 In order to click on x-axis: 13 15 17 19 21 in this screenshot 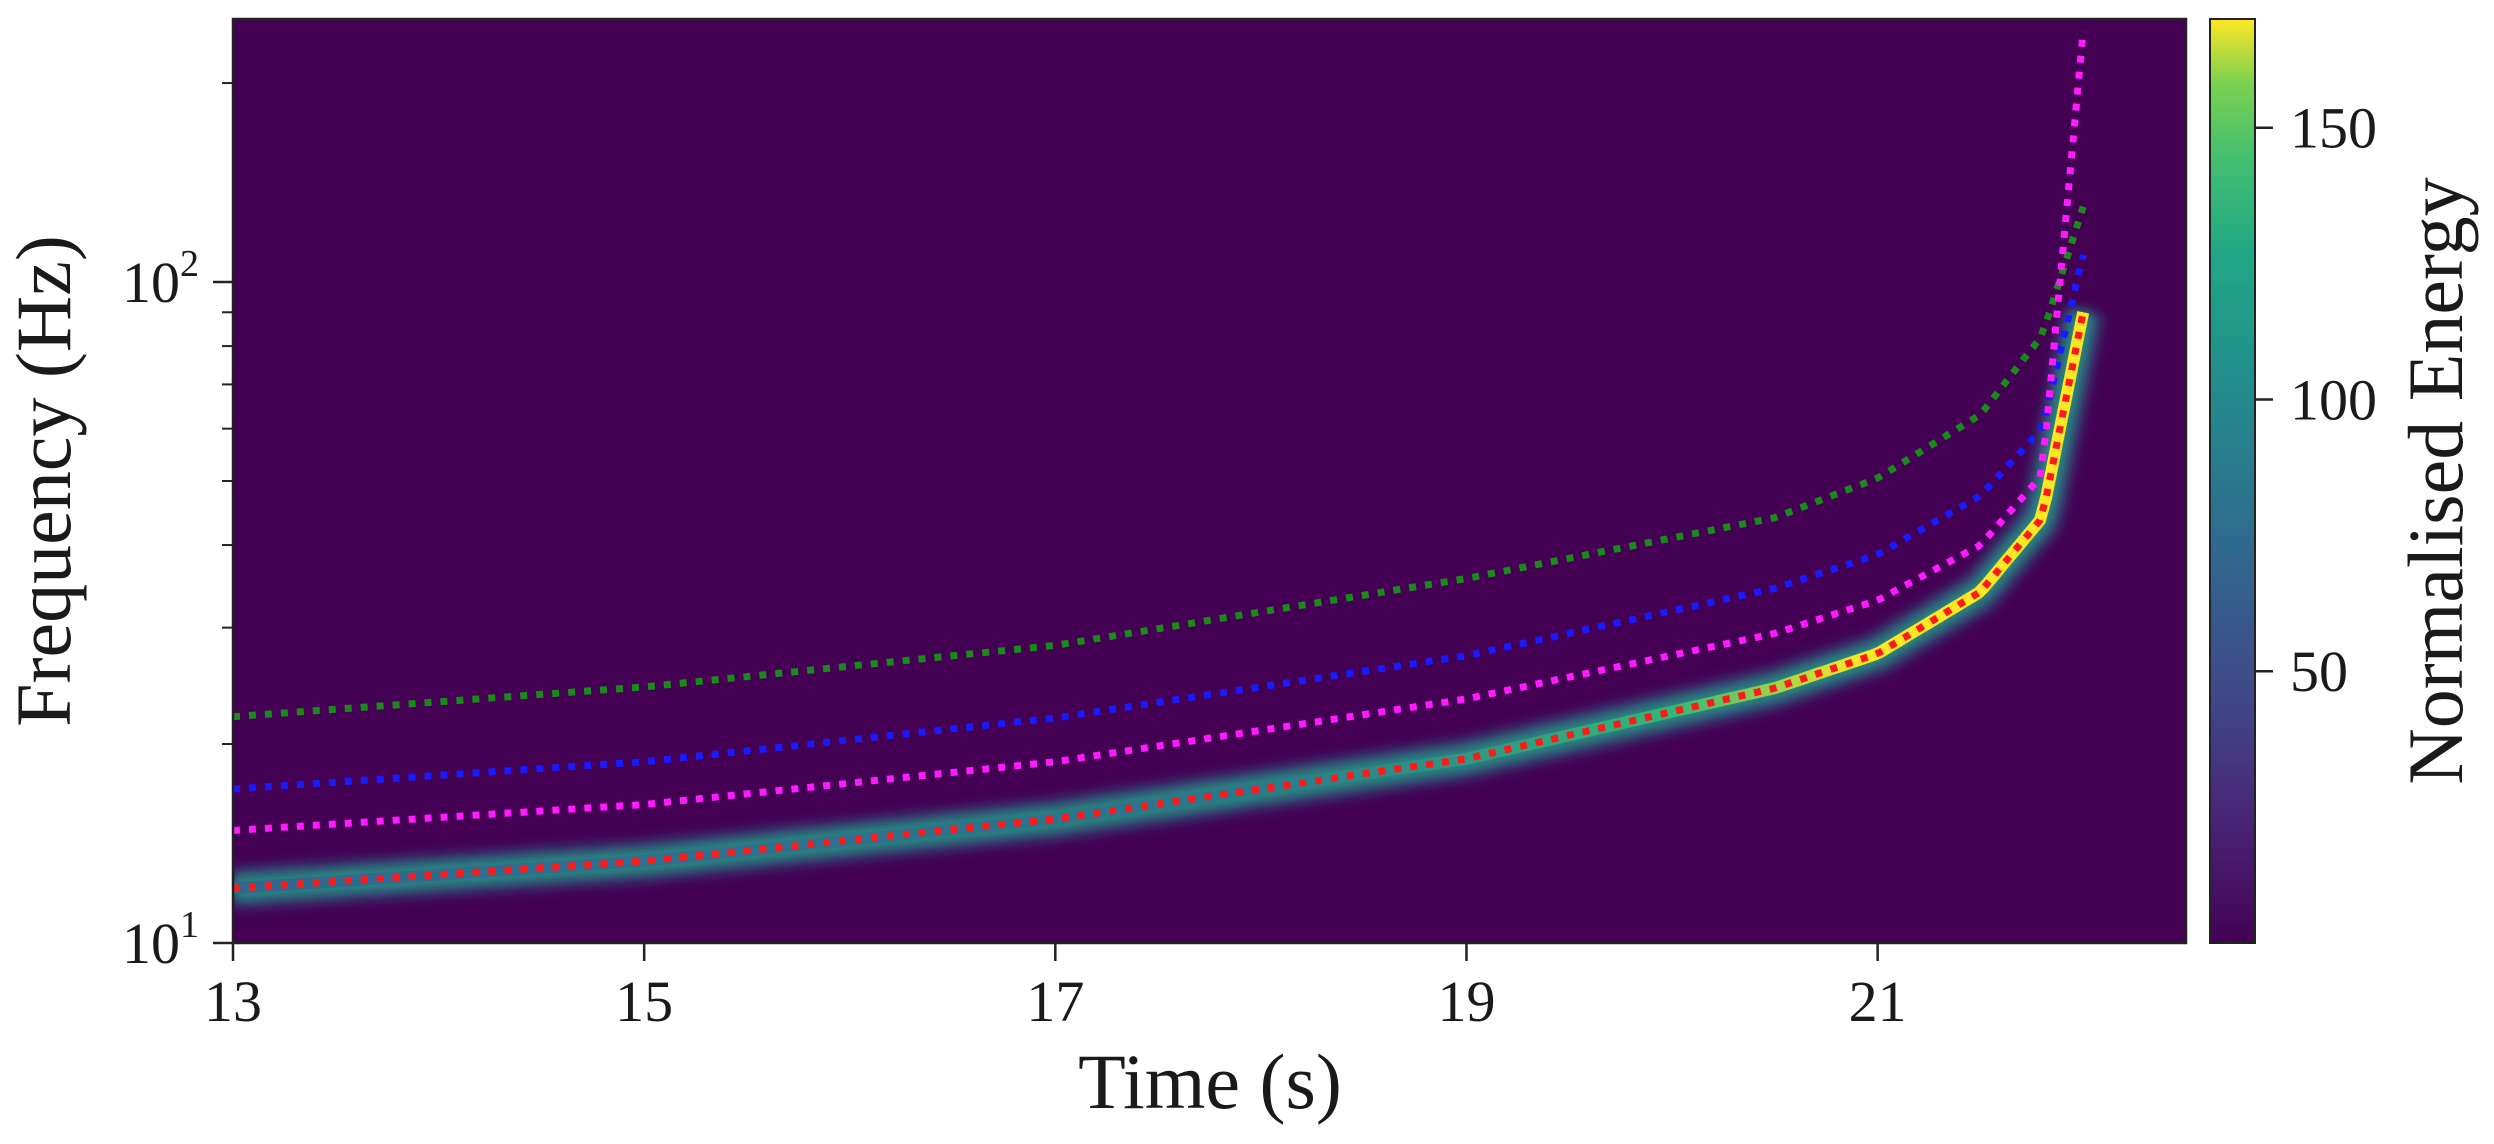, I will do `click(1055, 988)`.